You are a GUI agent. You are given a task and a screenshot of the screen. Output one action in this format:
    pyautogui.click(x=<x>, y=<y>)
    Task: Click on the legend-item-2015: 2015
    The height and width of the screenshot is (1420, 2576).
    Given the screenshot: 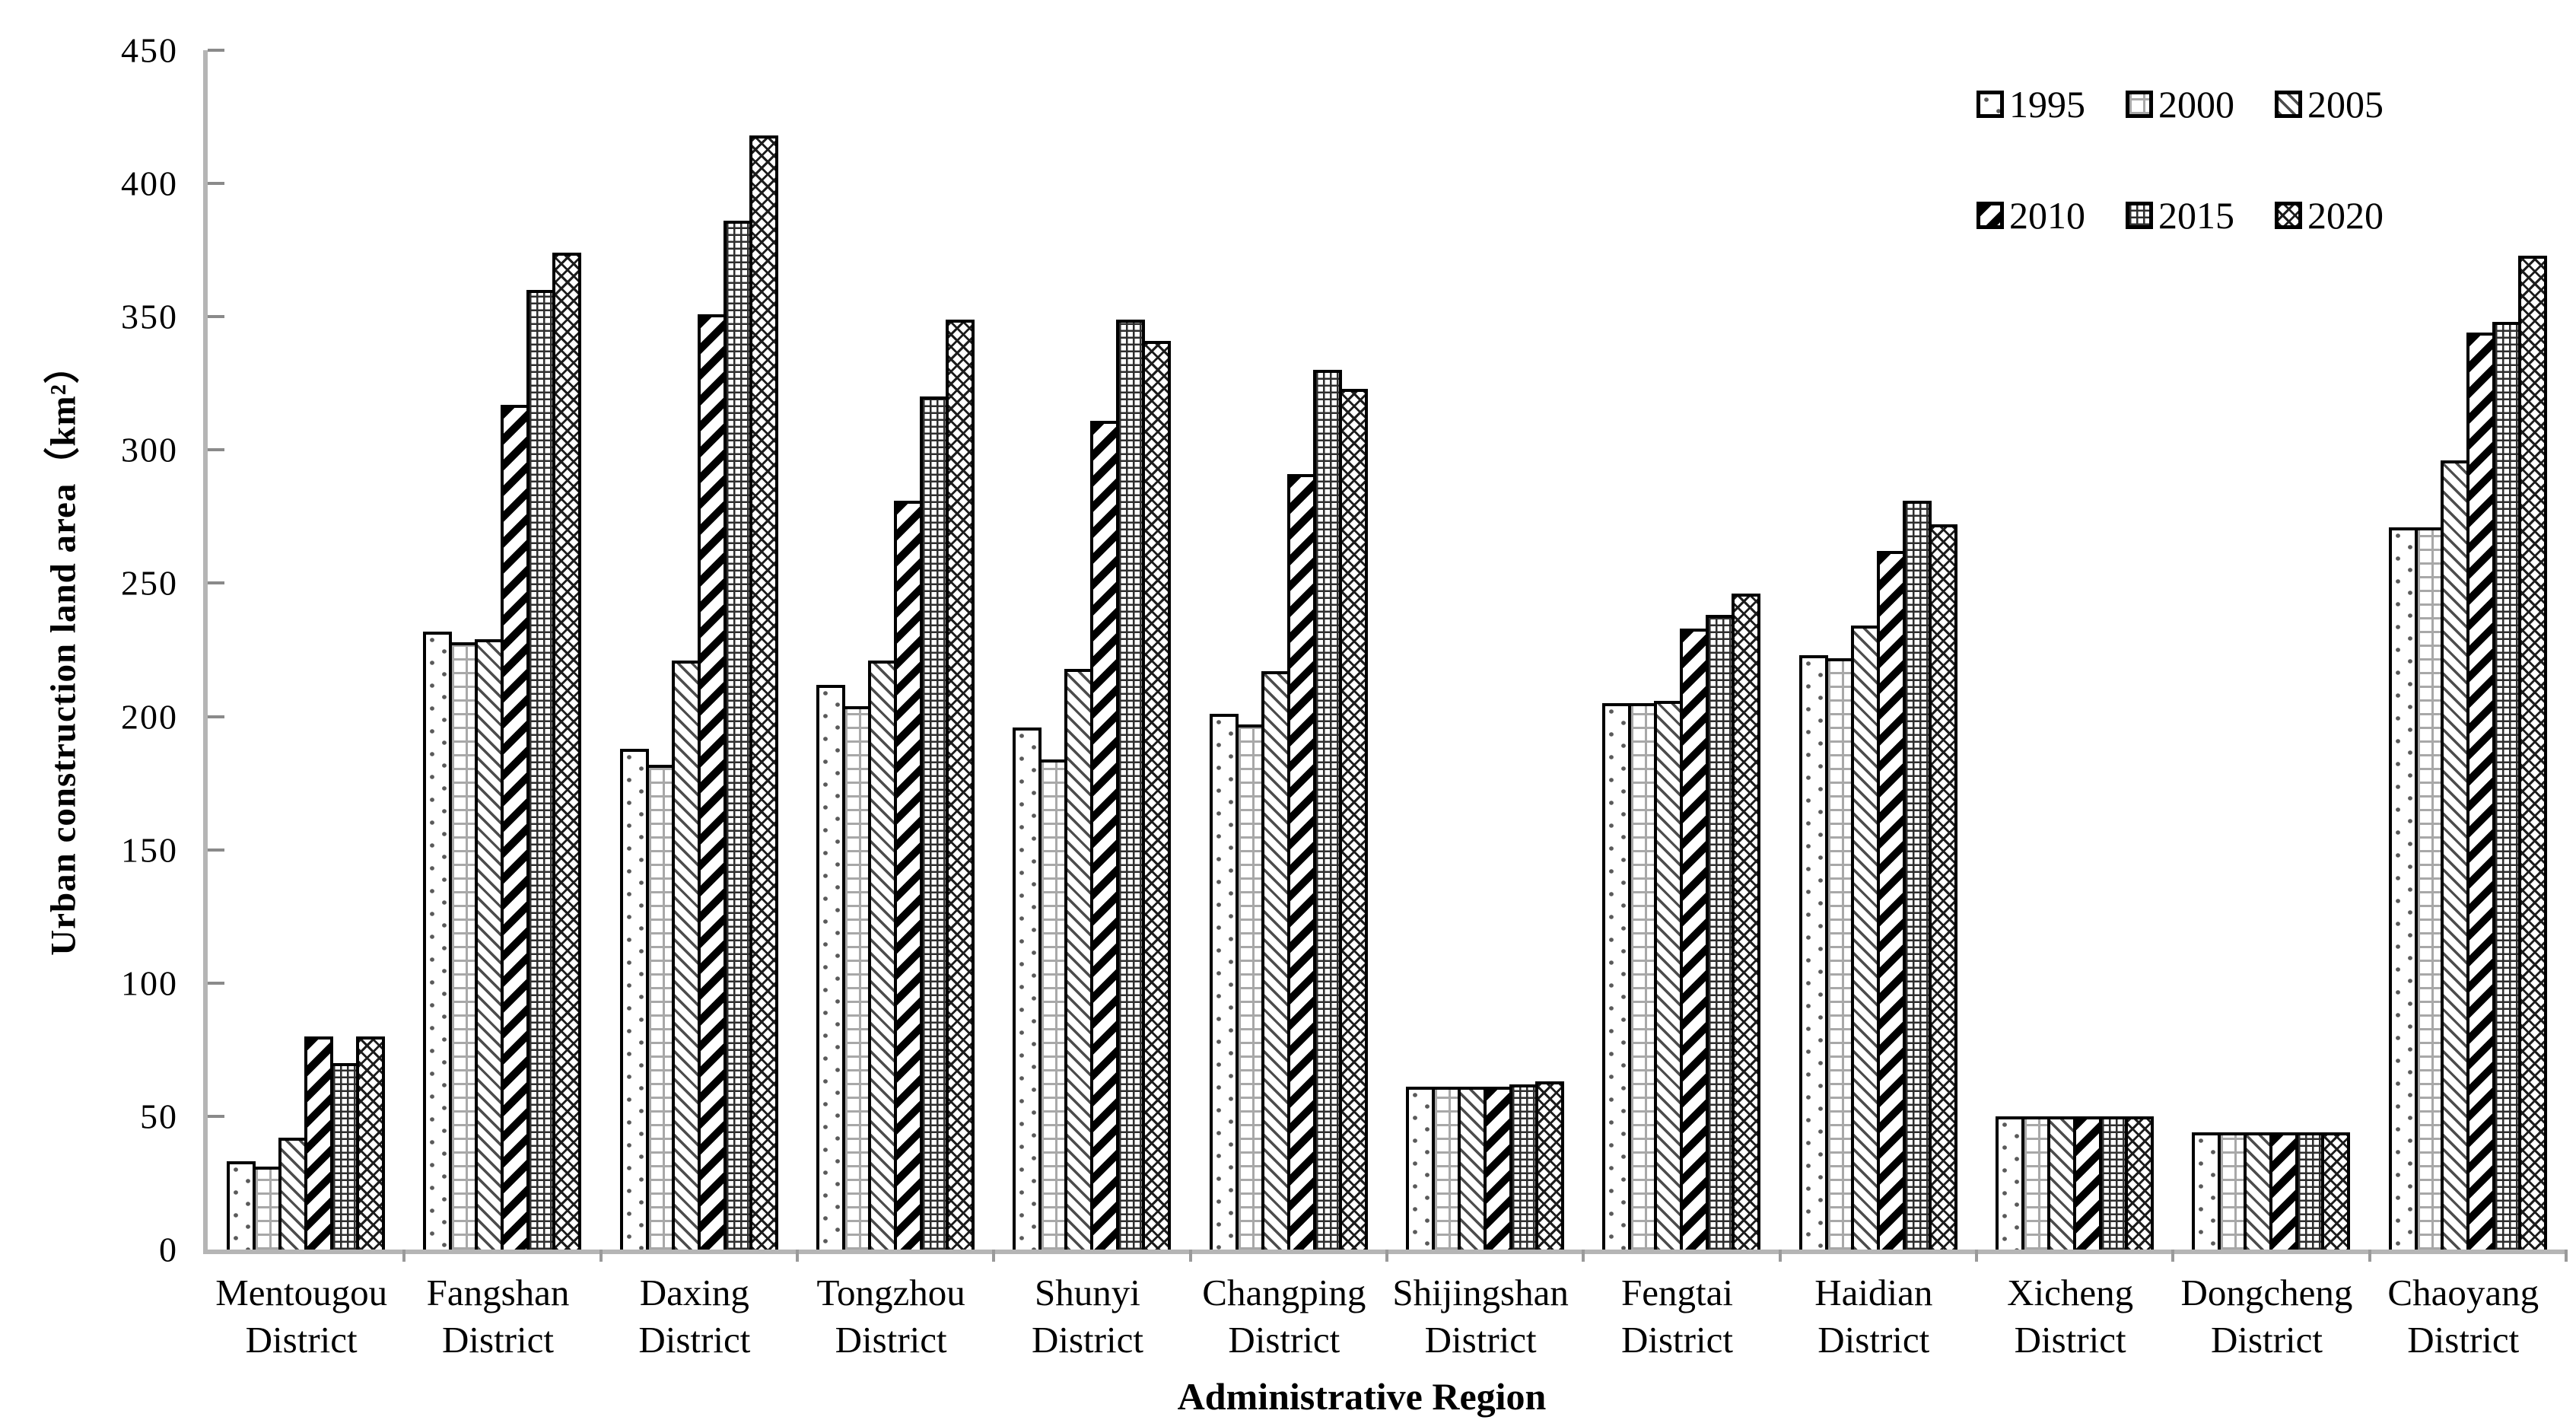 What is the action you would take?
    pyautogui.click(x=2200, y=215)
    